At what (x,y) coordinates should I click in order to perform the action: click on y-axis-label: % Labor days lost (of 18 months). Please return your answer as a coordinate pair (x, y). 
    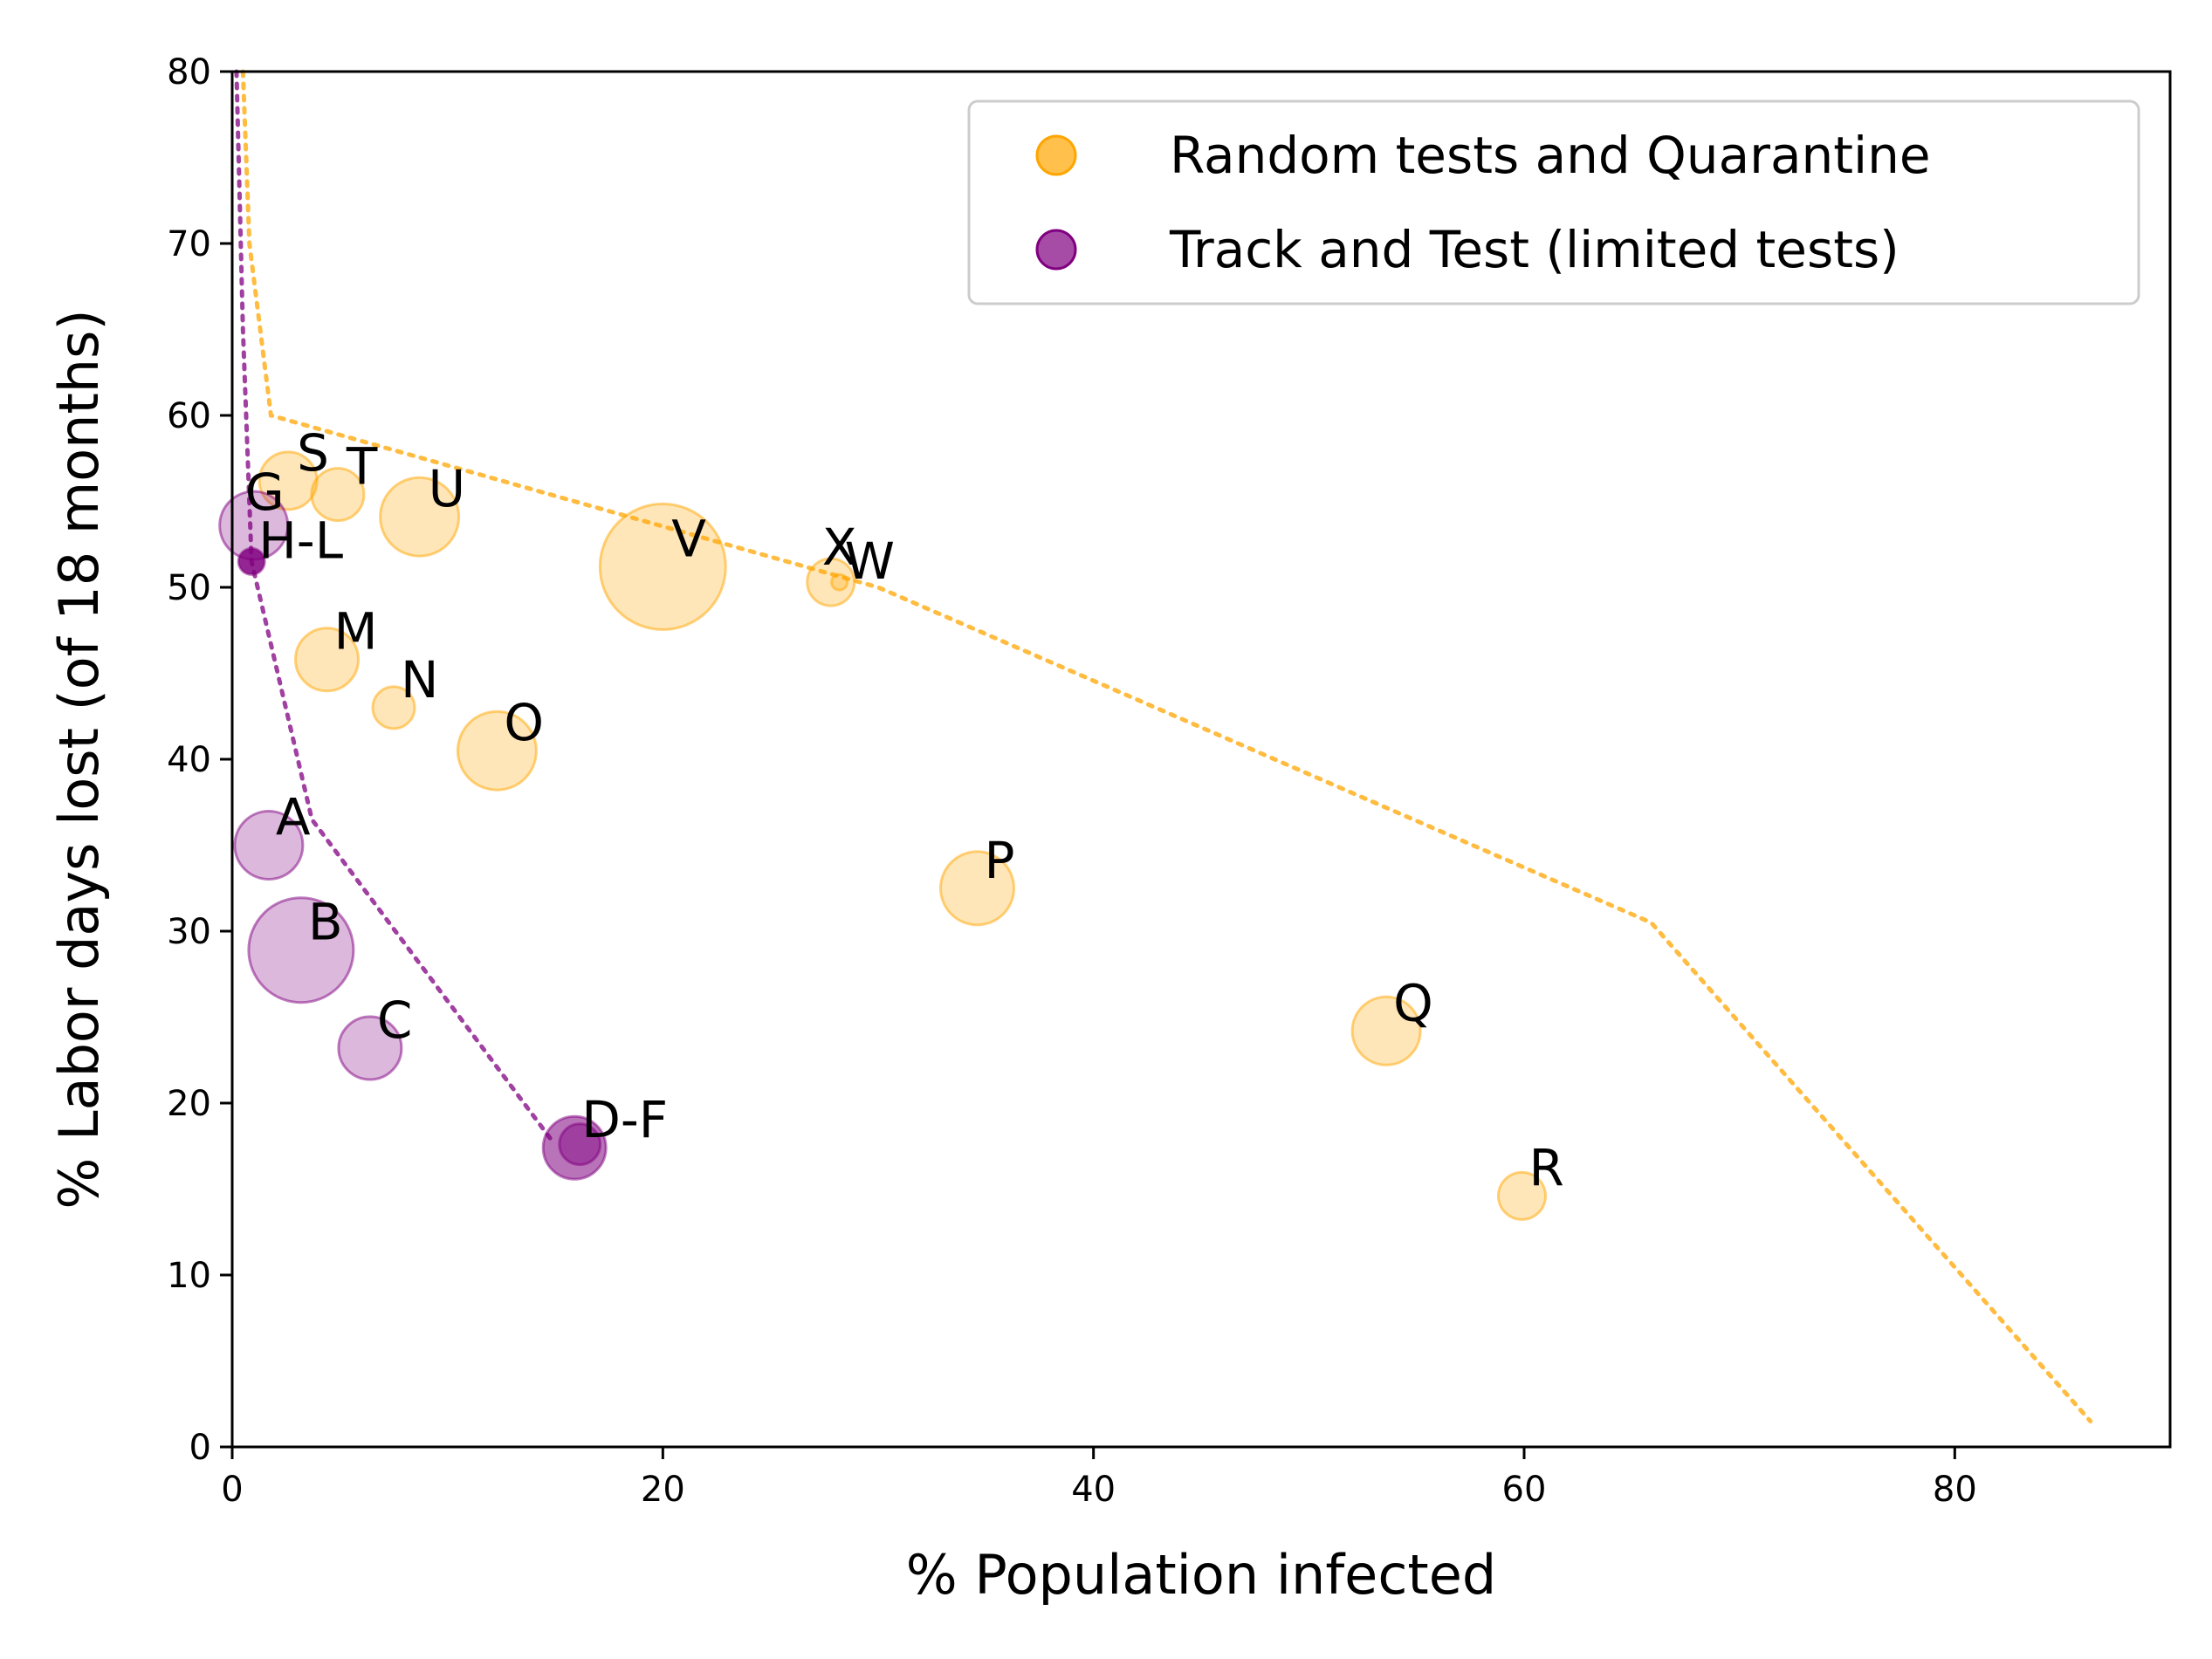
    Looking at the image, I should click on (79, 759).